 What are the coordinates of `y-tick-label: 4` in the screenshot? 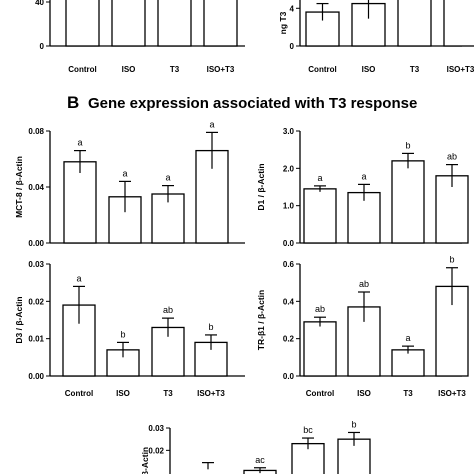 It's located at (292, 8).